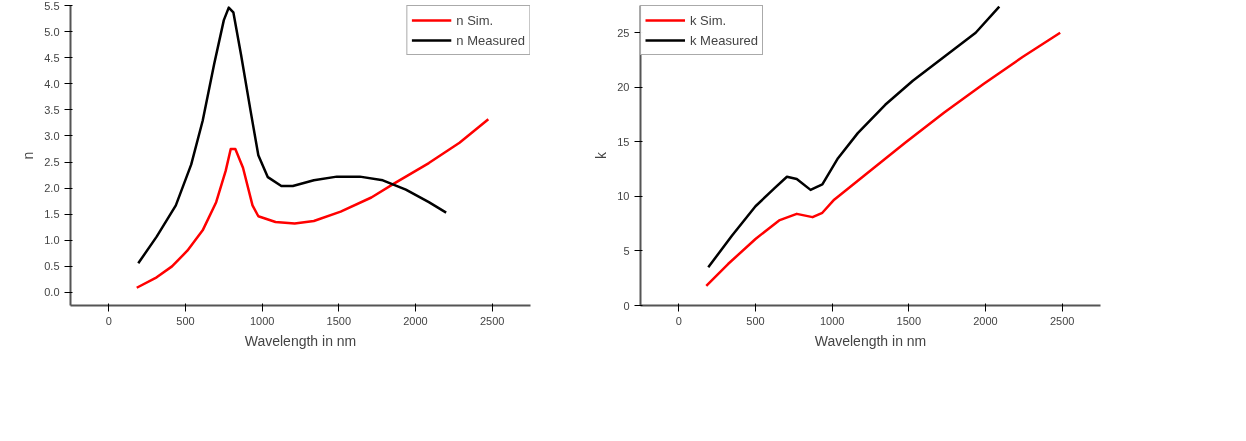  What do you see at coordinates (623, 141) in the screenshot?
I see `y-tick-label: 15` at bounding box center [623, 141].